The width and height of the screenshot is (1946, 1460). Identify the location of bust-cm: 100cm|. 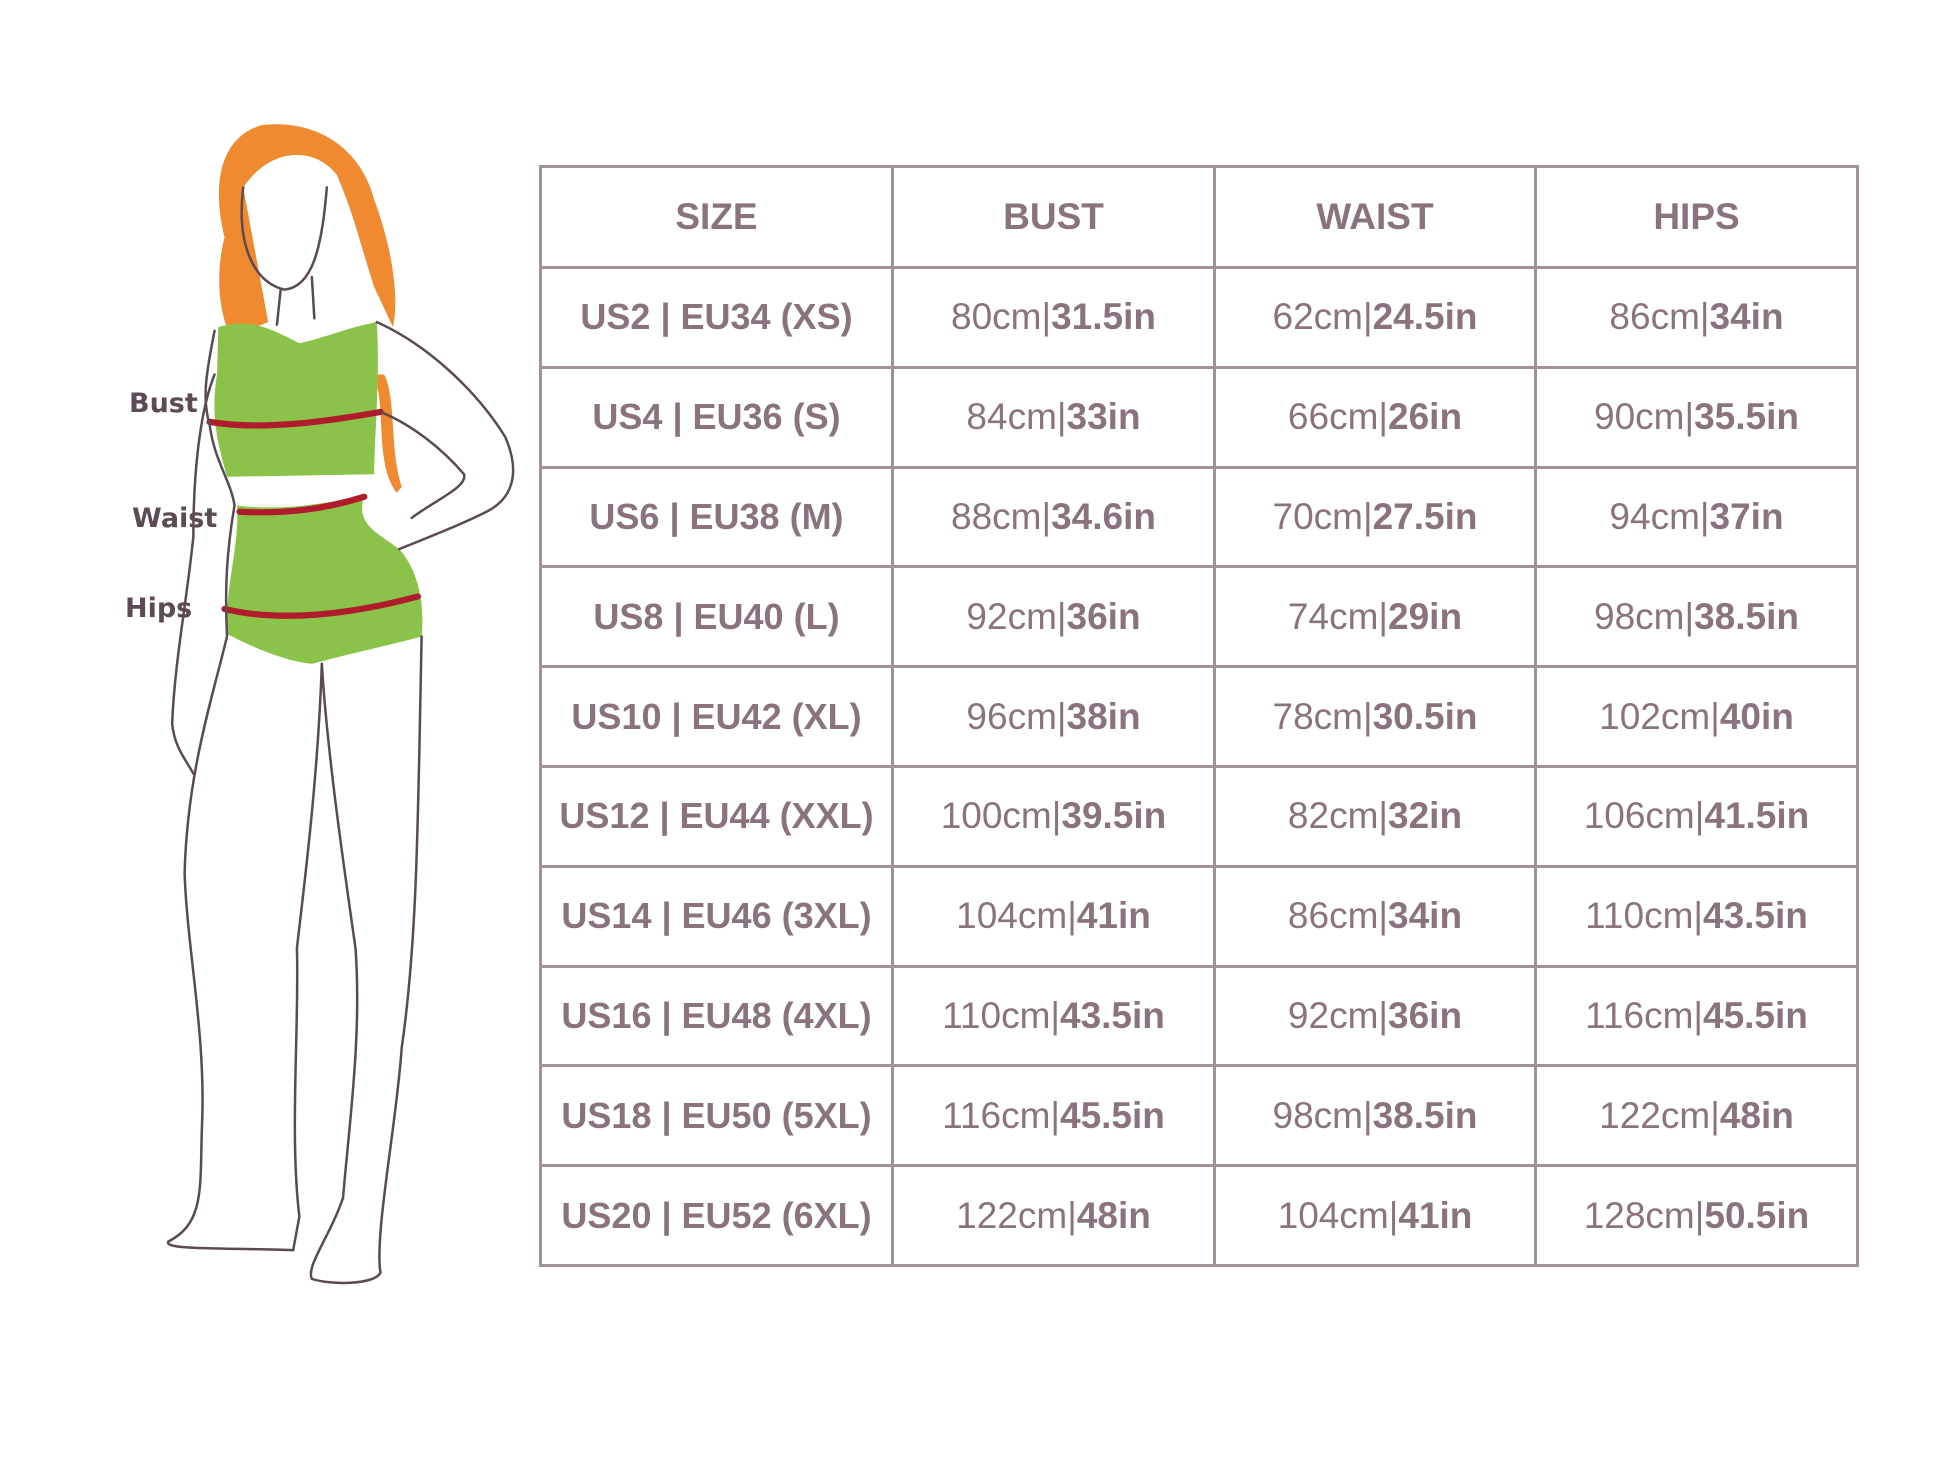
(1001, 816).